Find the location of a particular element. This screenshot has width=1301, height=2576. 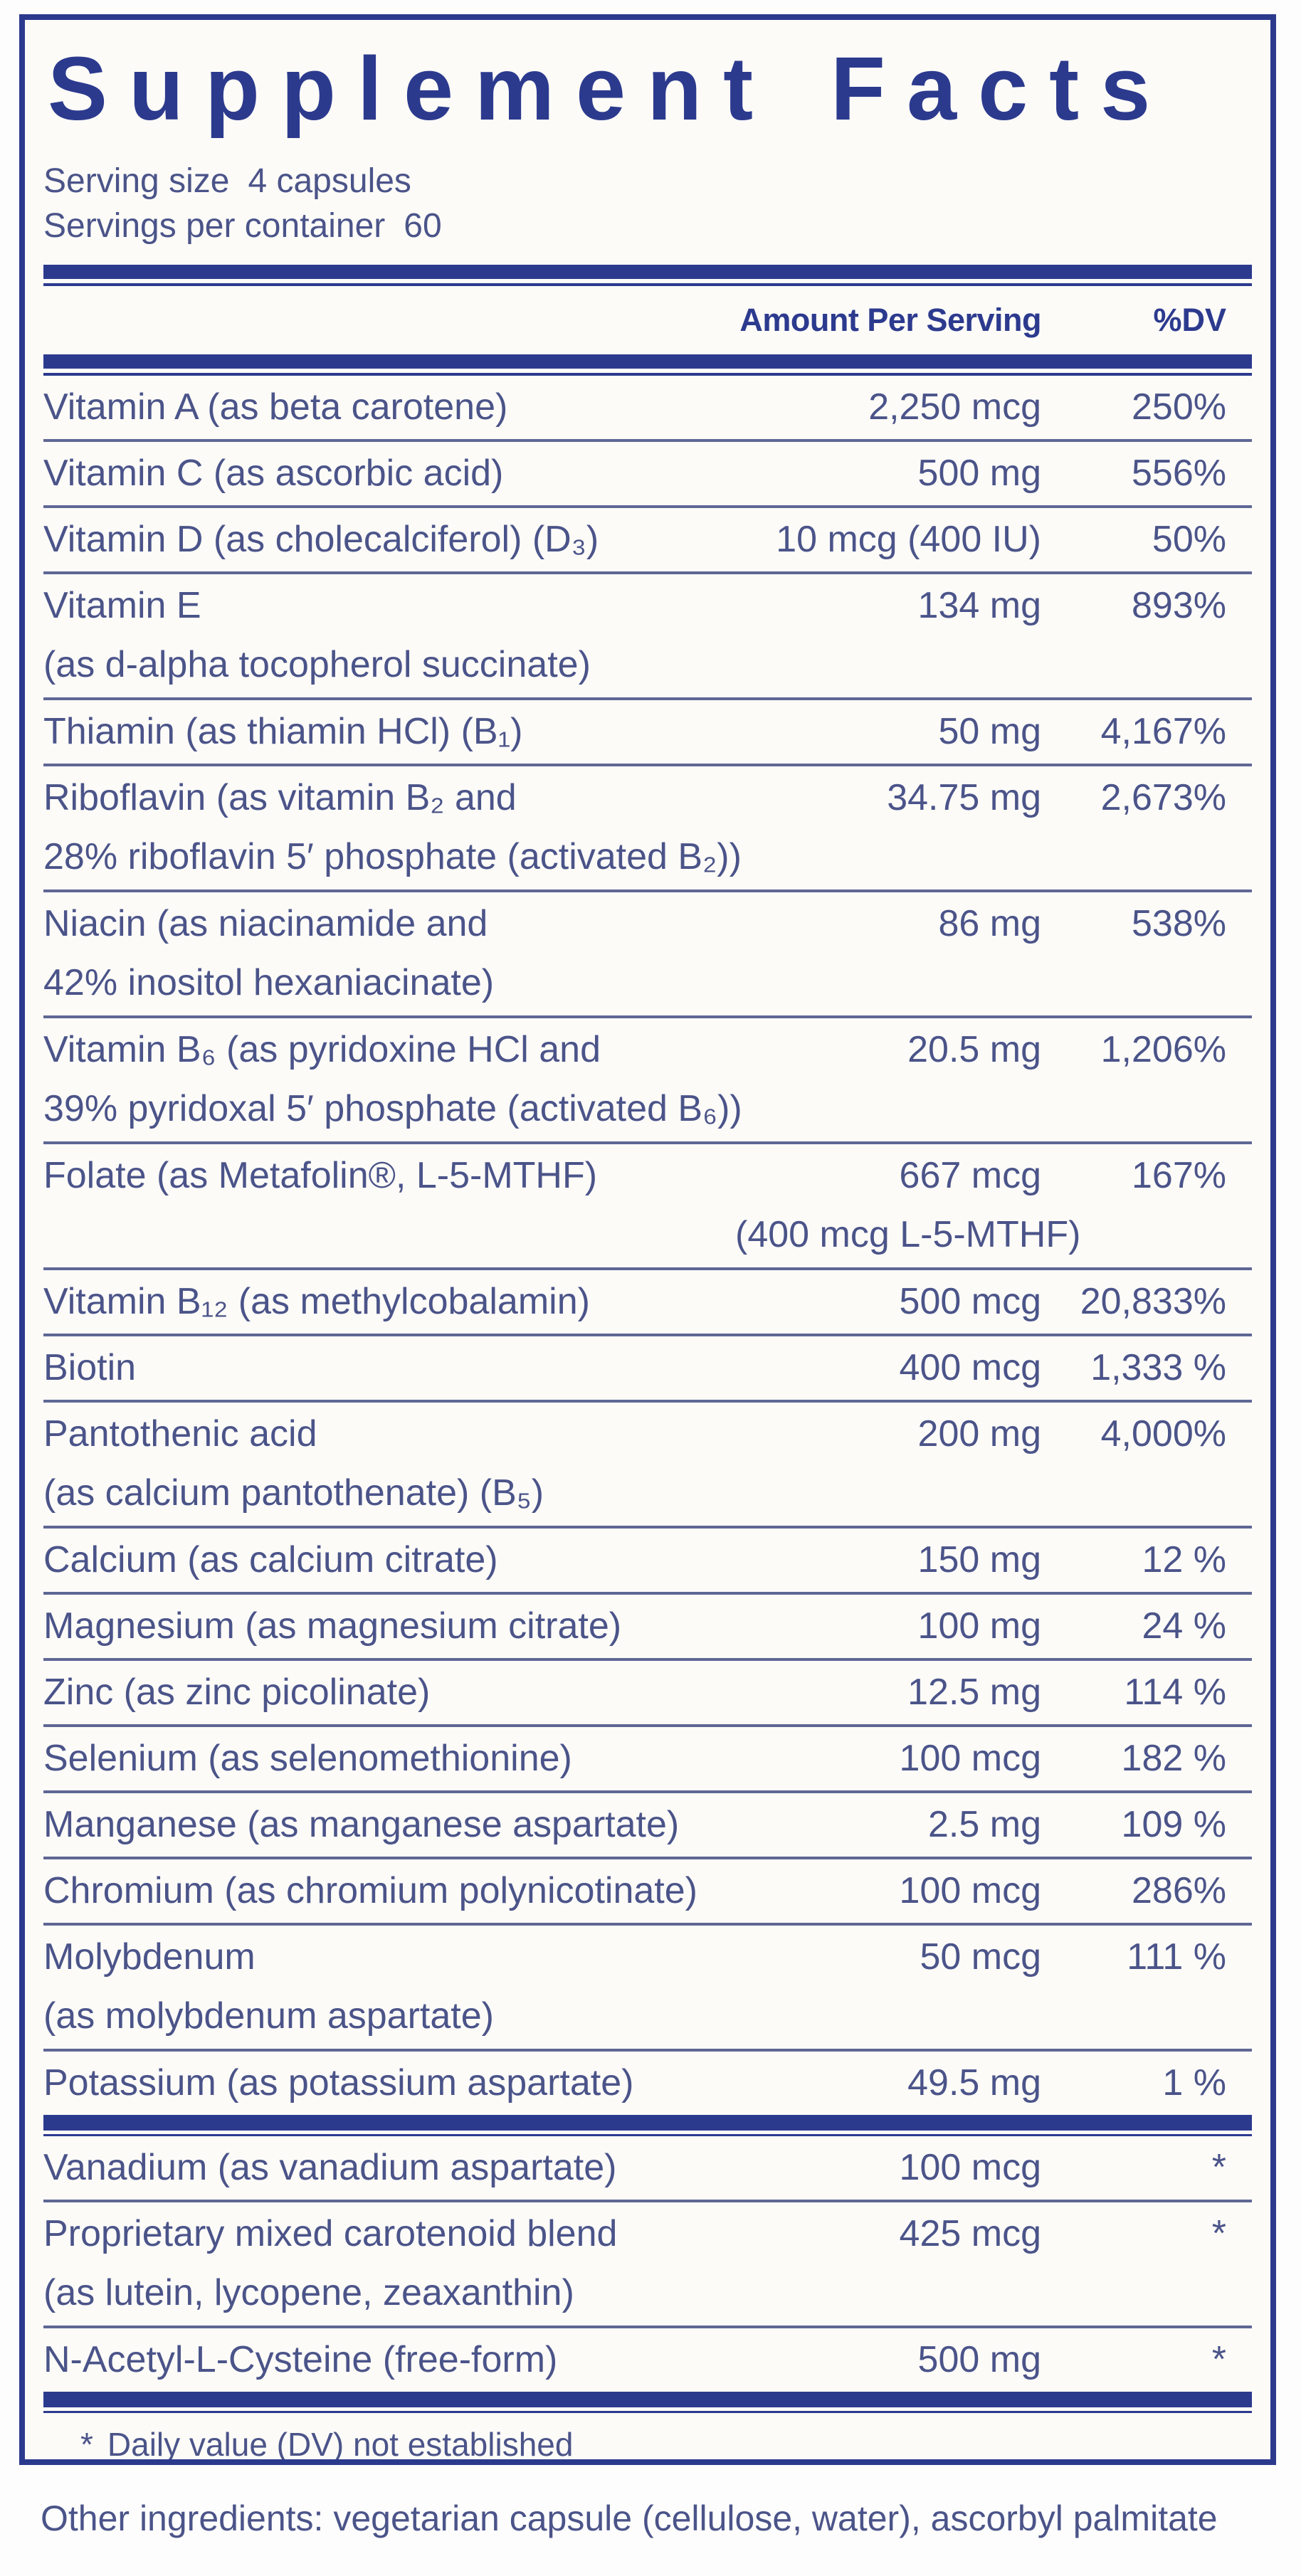

footnote-text: Daily value (DV) not established is located at coordinates (340, 2444).